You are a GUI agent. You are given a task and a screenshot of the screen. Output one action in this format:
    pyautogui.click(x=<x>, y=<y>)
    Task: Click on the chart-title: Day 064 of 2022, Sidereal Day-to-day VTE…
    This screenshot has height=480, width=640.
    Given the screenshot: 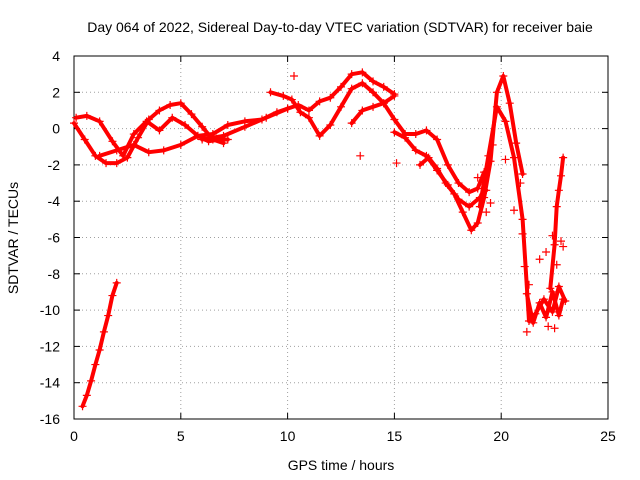 What is the action you would take?
    pyautogui.click(x=340, y=27)
    